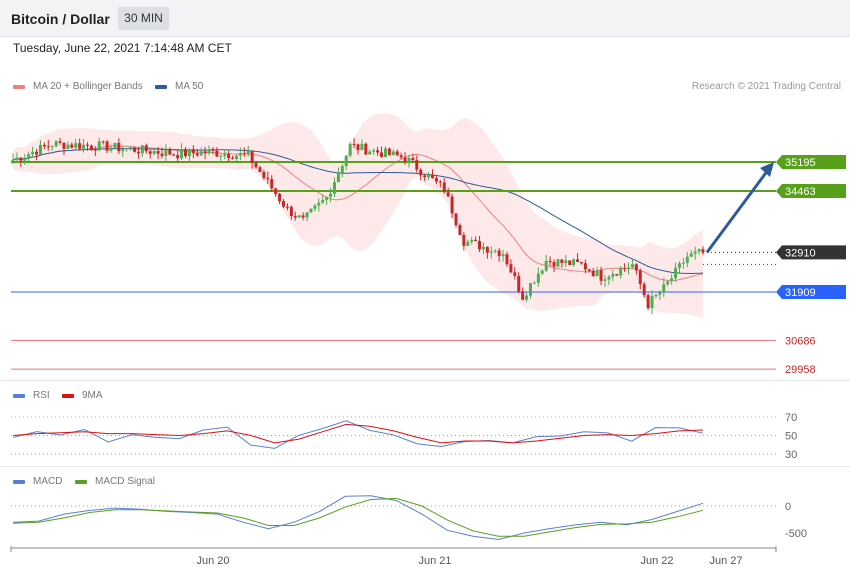 This screenshot has height=576, width=850. What do you see at coordinates (122, 48) in the screenshot?
I see `timestamp: Tuesday, June 22, 2021 7:14:48 AM CET` at bounding box center [122, 48].